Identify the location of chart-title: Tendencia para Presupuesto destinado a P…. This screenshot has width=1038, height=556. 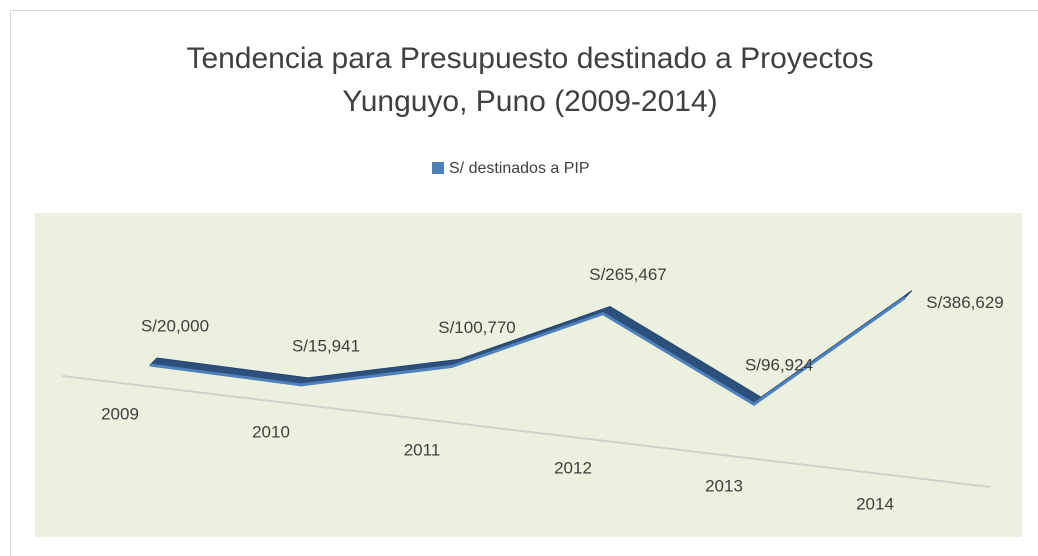
(529, 58).